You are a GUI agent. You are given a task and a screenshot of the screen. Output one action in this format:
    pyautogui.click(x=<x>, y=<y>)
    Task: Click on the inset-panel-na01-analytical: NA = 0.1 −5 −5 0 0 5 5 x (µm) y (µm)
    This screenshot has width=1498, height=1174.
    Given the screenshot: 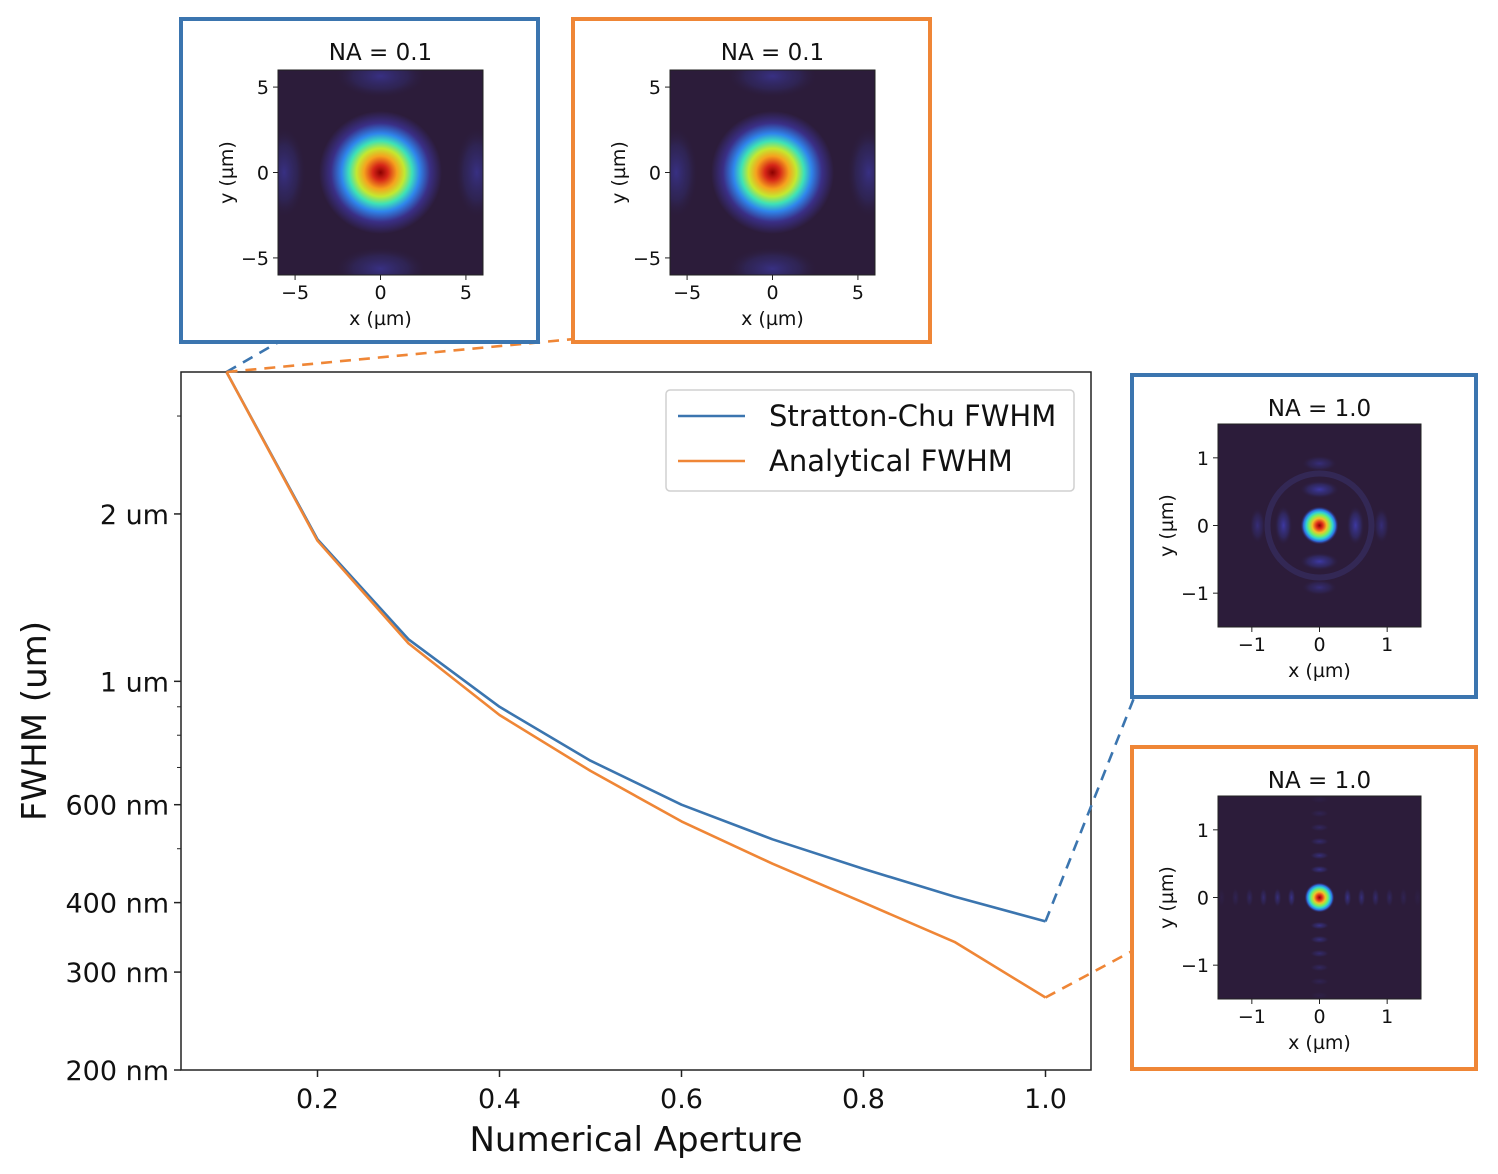 What is the action you would take?
    pyautogui.click(x=751, y=180)
    